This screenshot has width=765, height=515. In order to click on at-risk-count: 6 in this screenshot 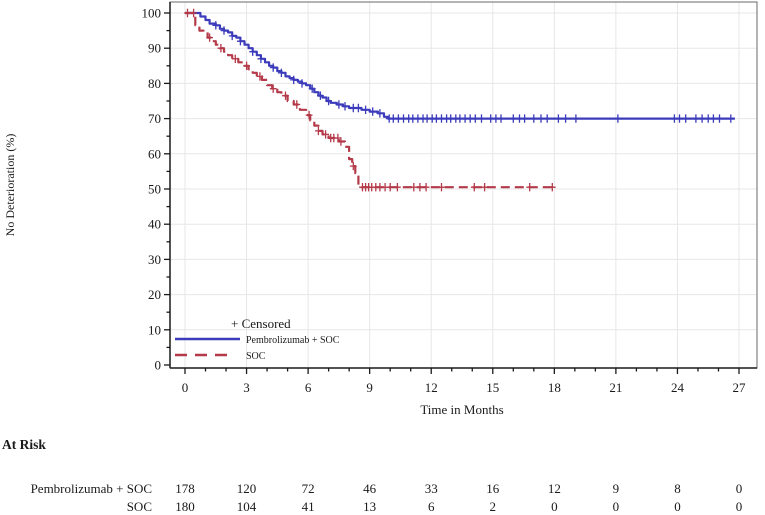, I will do `click(431, 506)`.